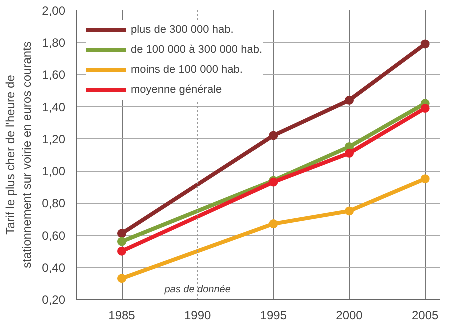 The height and width of the screenshot is (328, 460). Describe the element at coordinates (426, 315) in the screenshot. I see `x-tick-label: 2005` at that location.